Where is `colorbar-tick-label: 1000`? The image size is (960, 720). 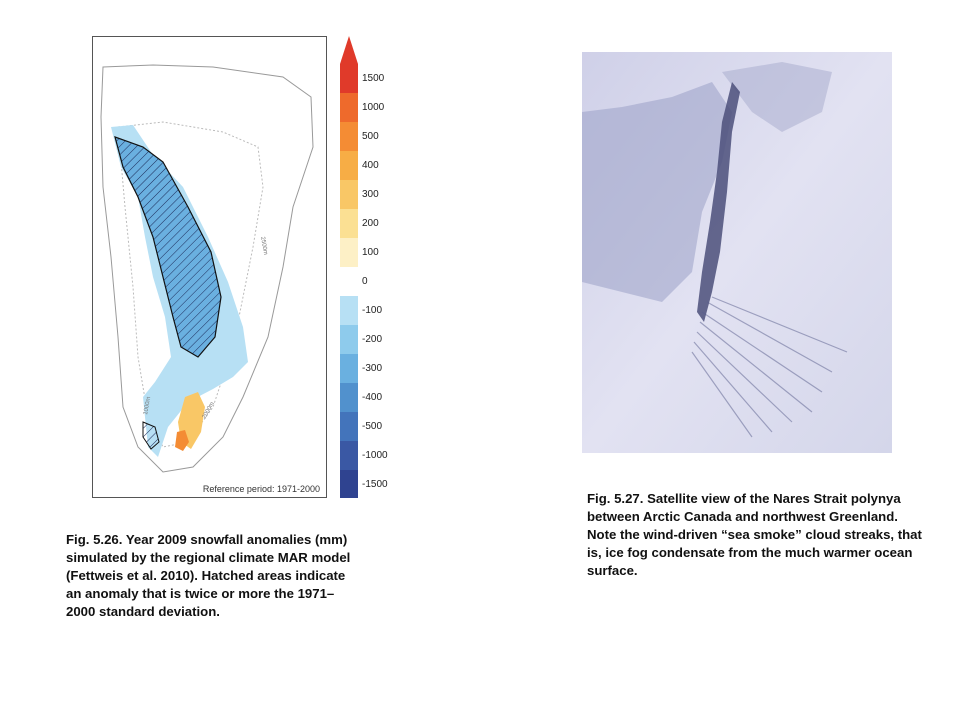
colorbar-tick-label: 1000 is located at coordinates (373, 107).